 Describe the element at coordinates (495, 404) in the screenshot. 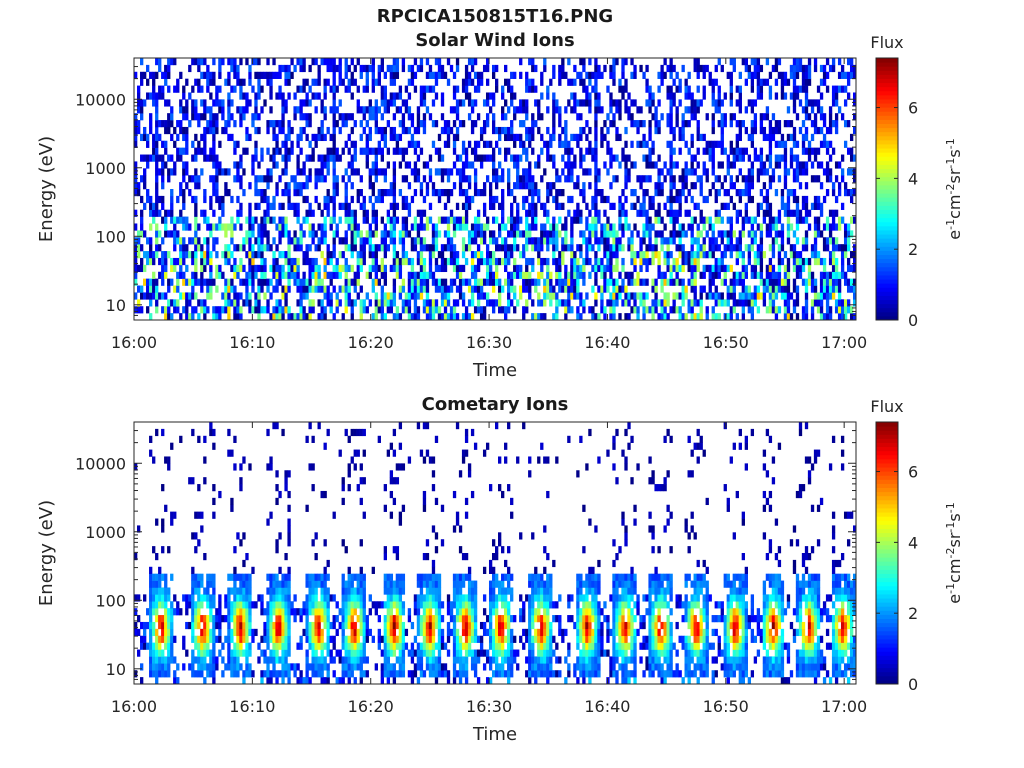

I see `panel2-title: Cometary Ions` at that location.